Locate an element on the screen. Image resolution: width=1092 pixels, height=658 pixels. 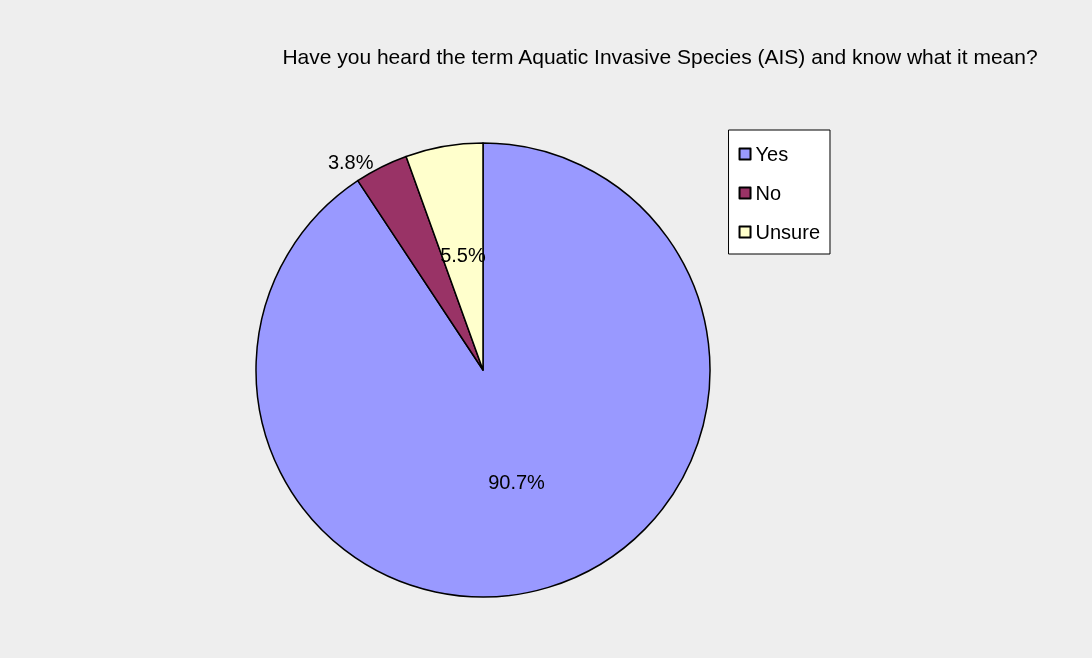
legend-label: Unsure is located at coordinates (788, 232).